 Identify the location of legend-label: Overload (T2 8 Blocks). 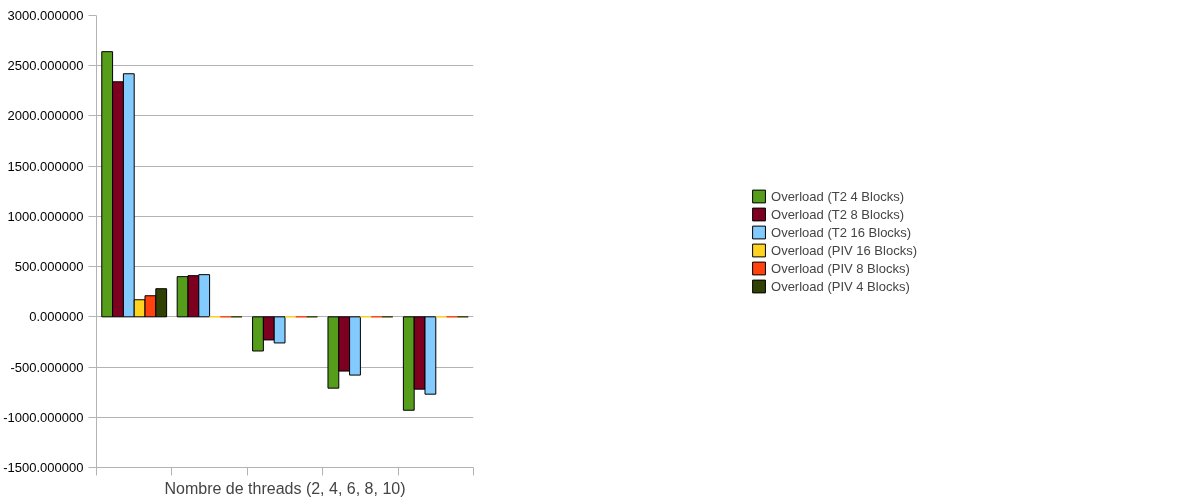
(837, 214).